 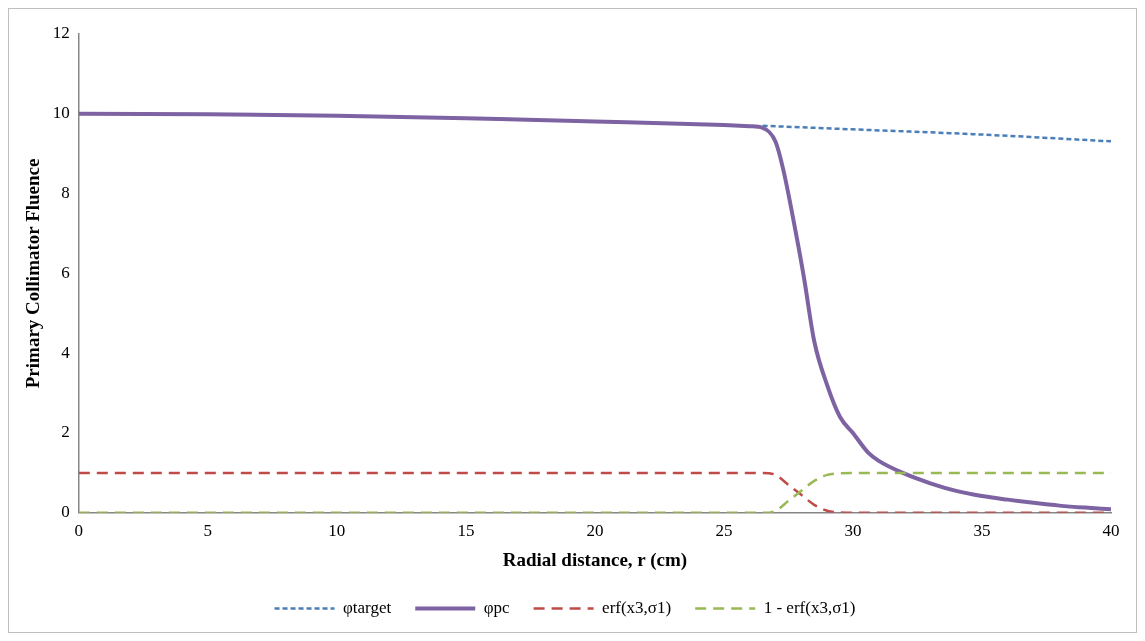 What do you see at coordinates (936, 133) in the screenshot?
I see `line-series` at bounding box center [936, 133].